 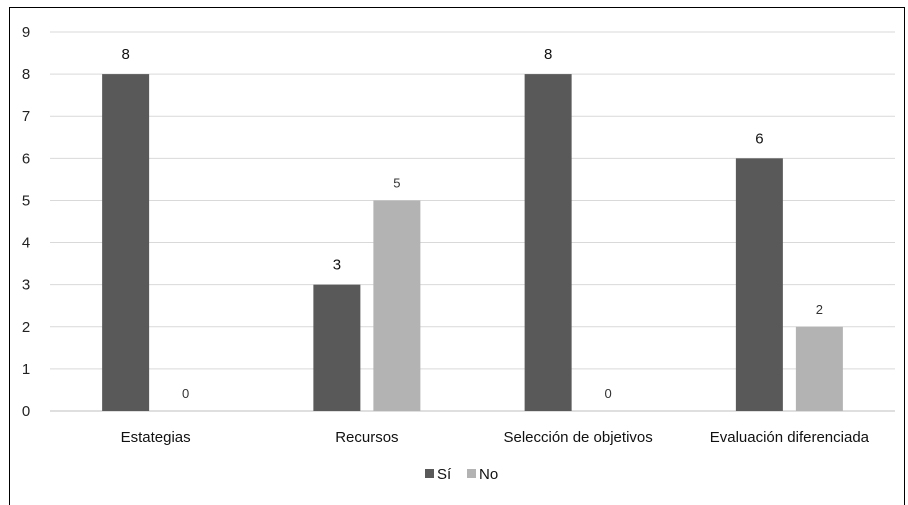 I want to click on x-tick-label: Selección de objetivos, so click(x=577, y=437).